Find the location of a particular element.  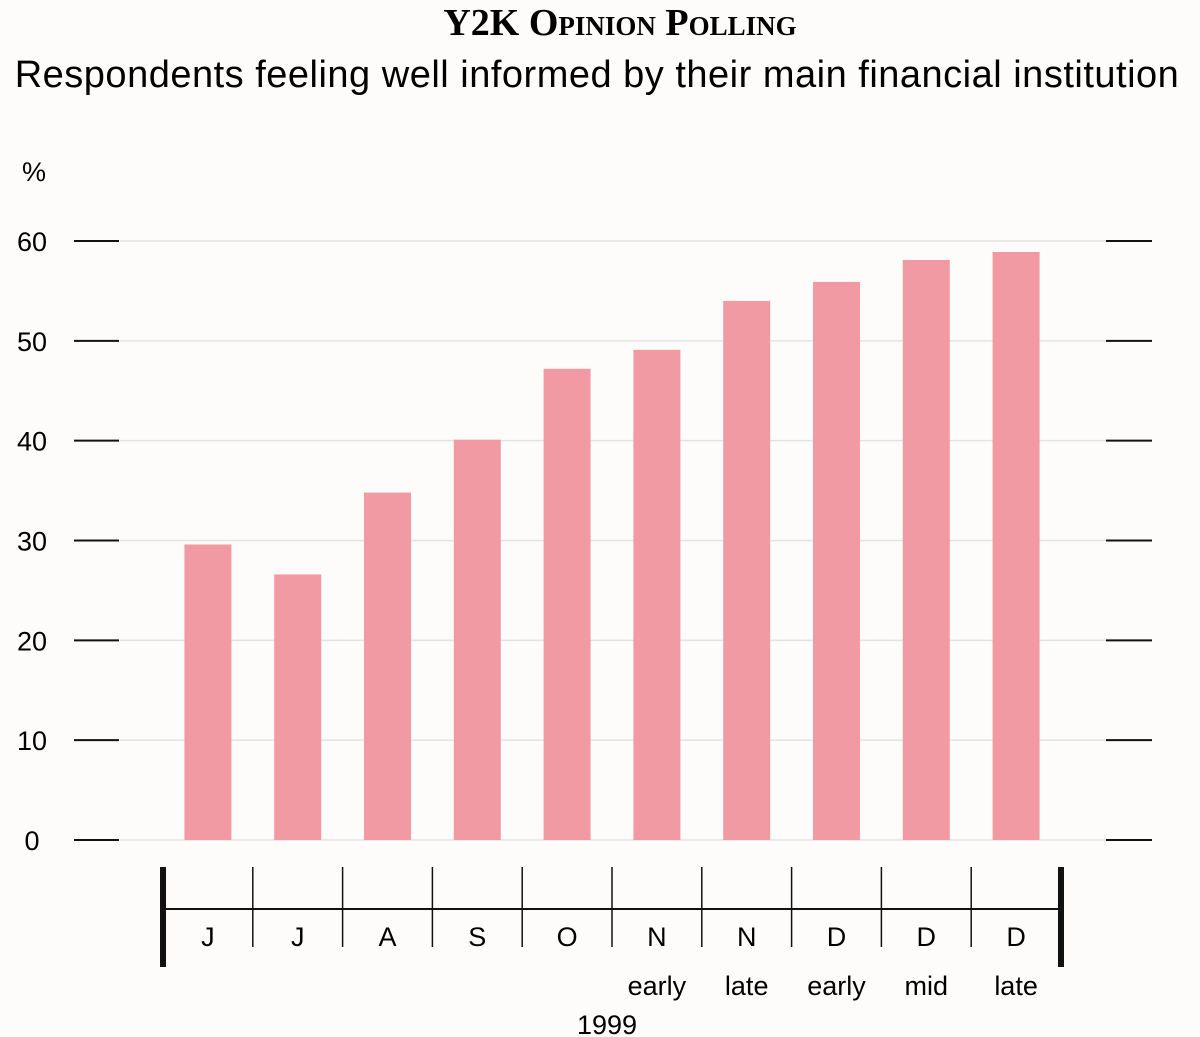

x-tick-label: O is located at coordinates (567, 937).